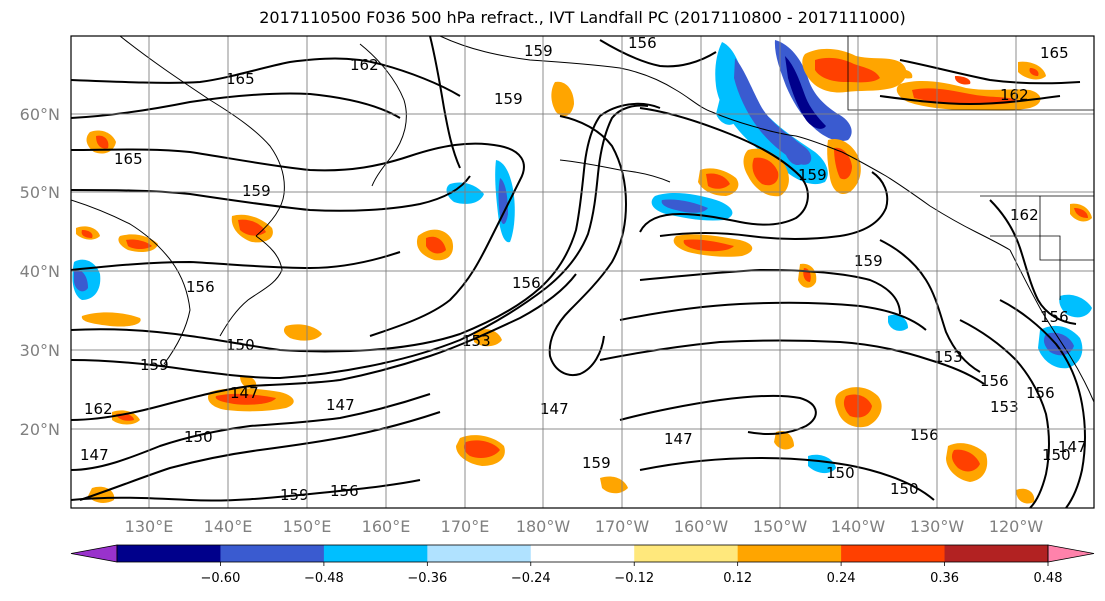 Image resolution: width=1105 pixels, height=601 pixels. I want to click on na-west-coast, so click(1051, 326).